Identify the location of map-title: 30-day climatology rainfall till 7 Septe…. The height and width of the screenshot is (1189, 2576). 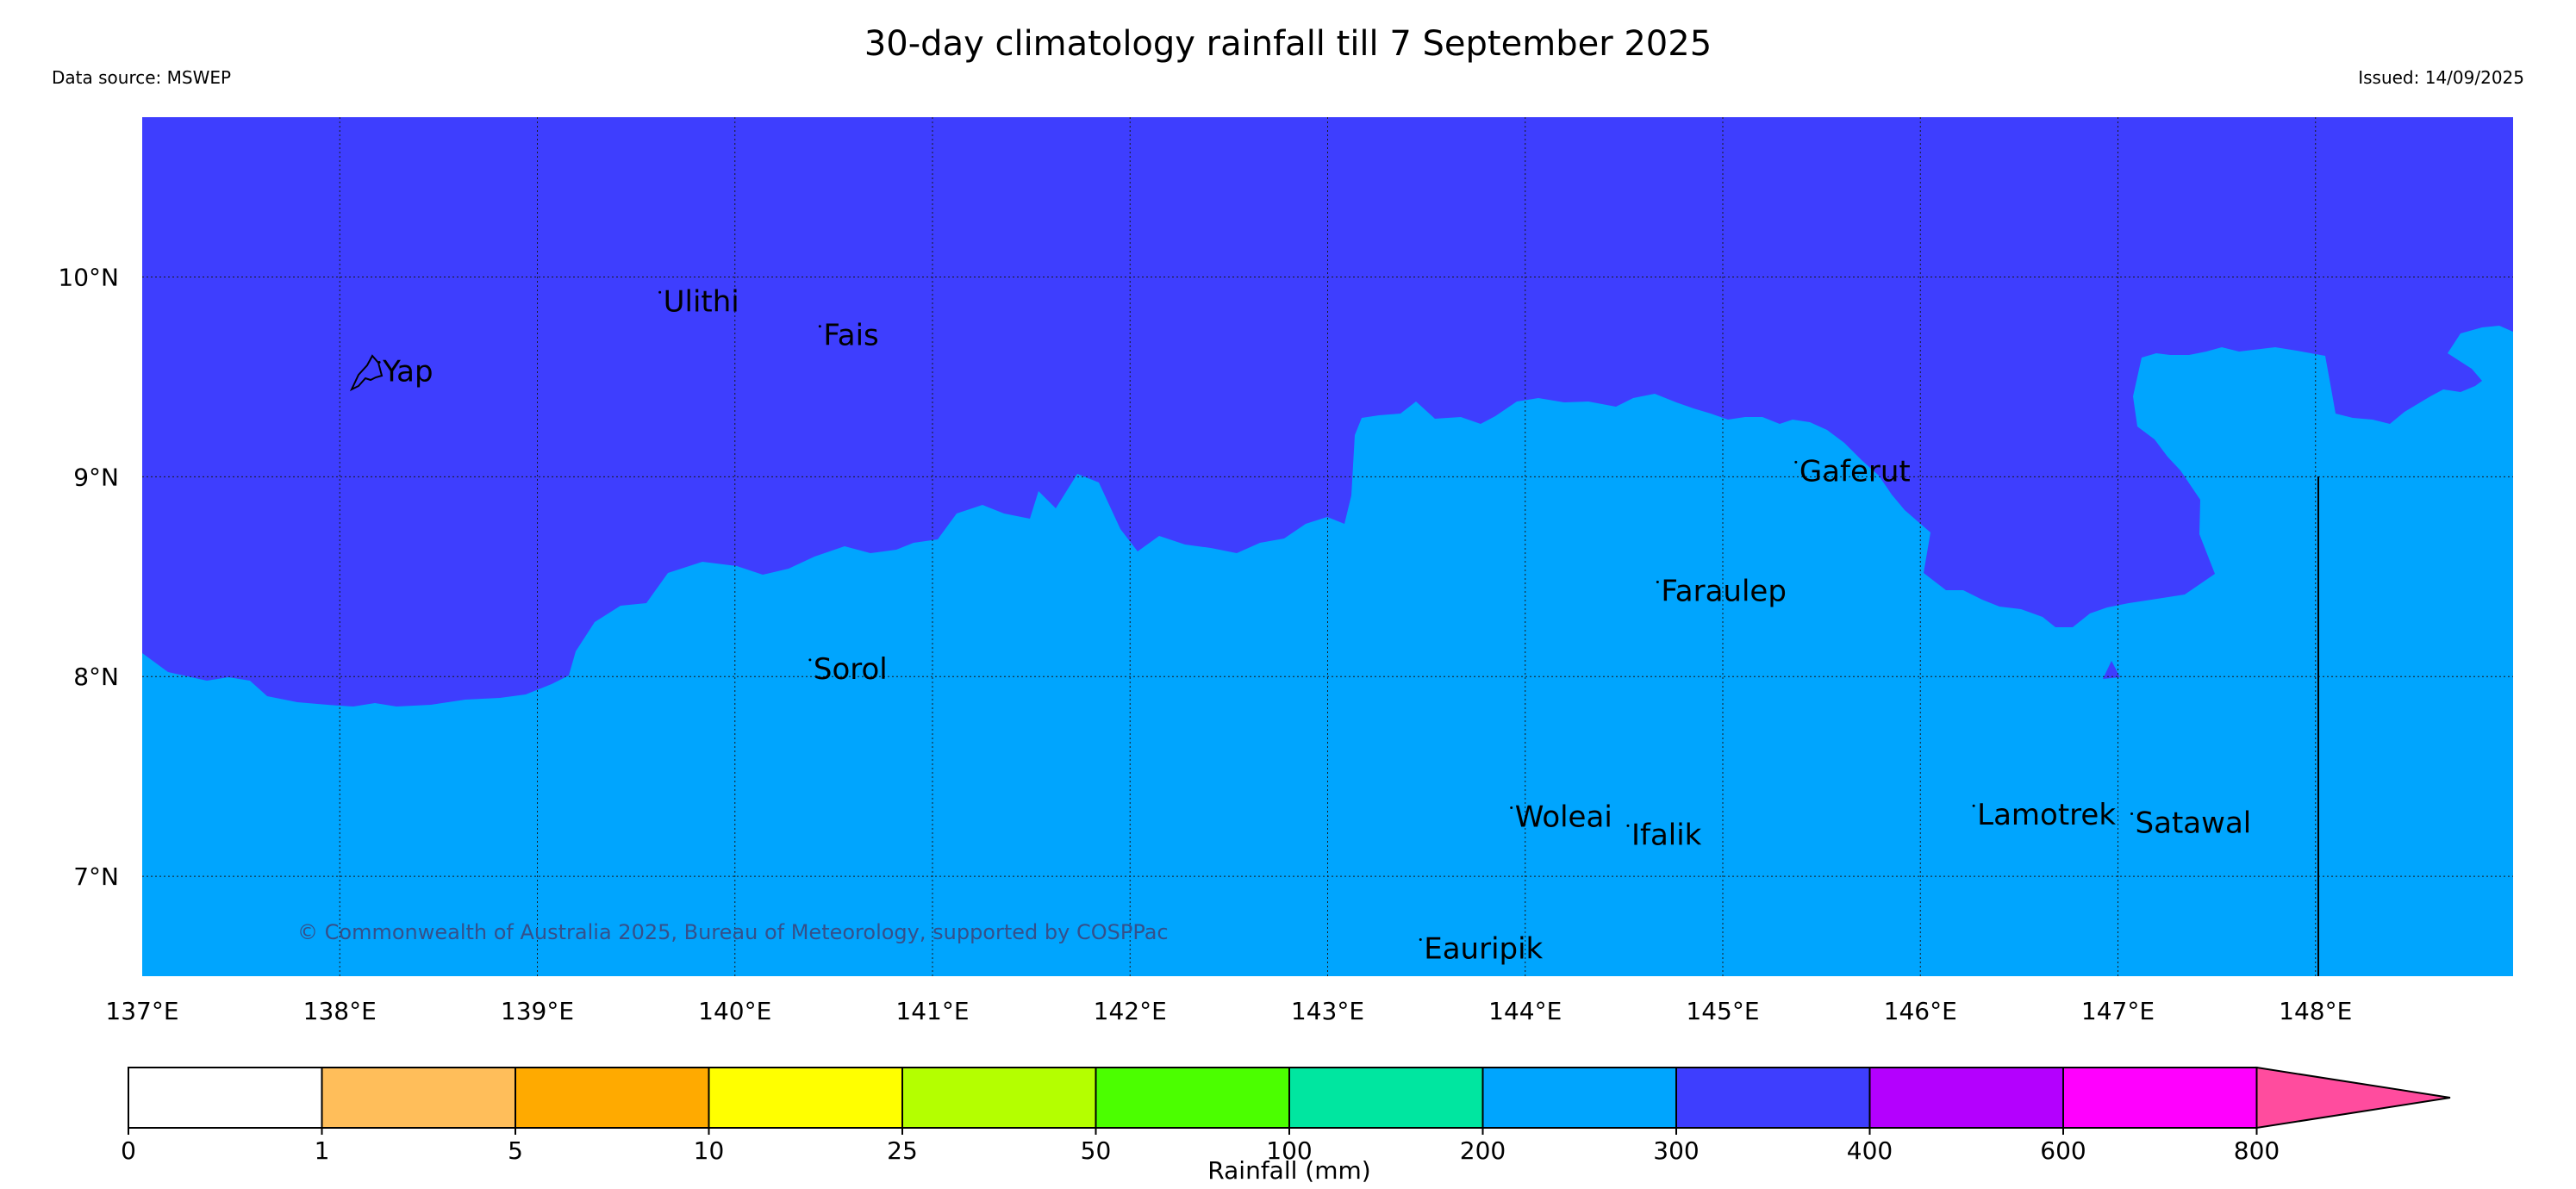
(1288, 44).